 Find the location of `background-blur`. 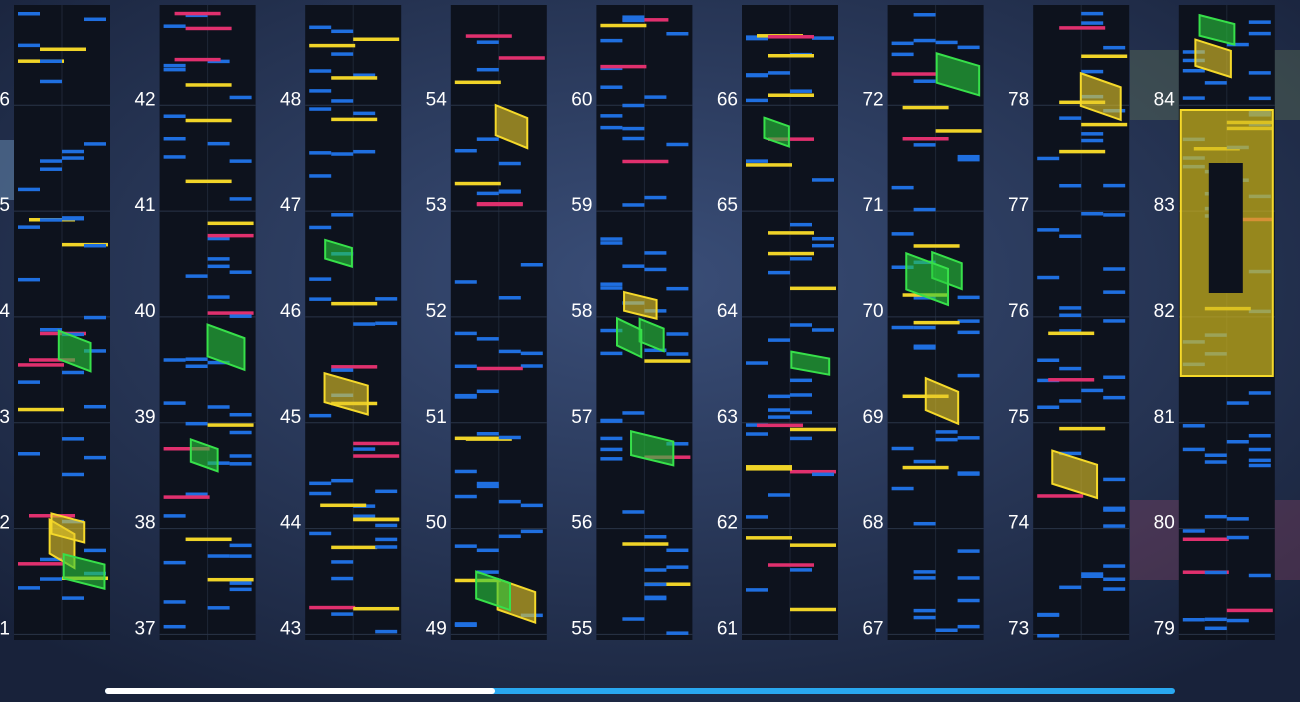

background-blur is located at coordinates (7, 170).